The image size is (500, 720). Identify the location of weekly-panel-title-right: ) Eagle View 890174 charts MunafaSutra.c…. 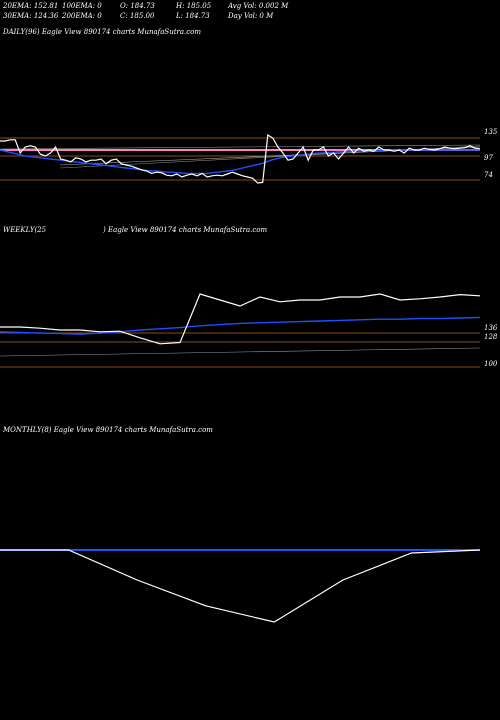
(185, 230).